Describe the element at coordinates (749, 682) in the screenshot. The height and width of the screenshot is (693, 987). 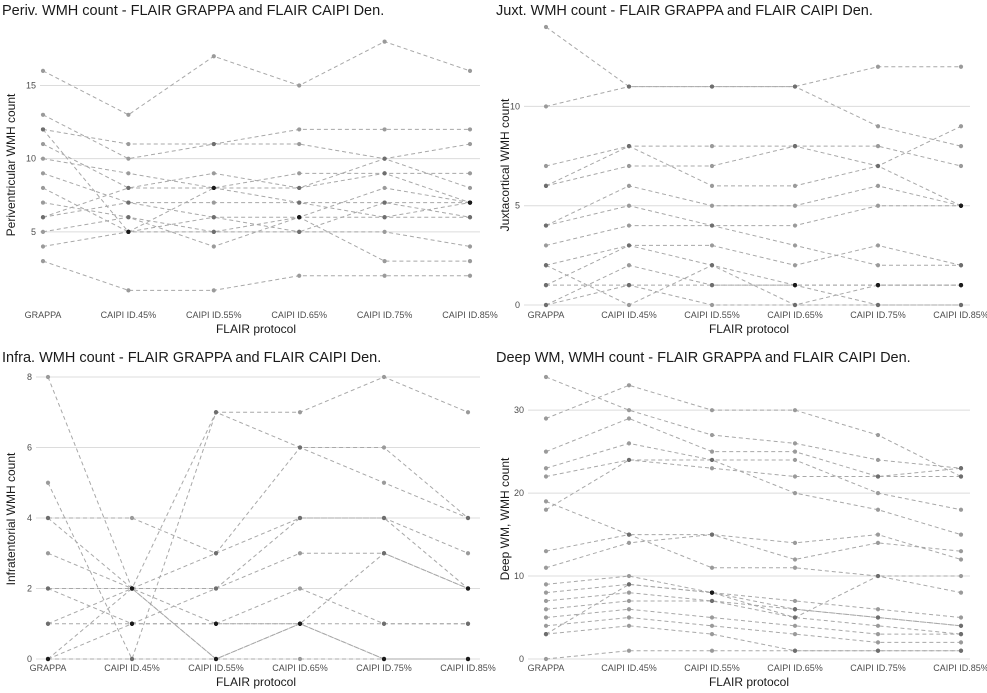
I see `x-axis-label: FLAIR protocol` at that location.